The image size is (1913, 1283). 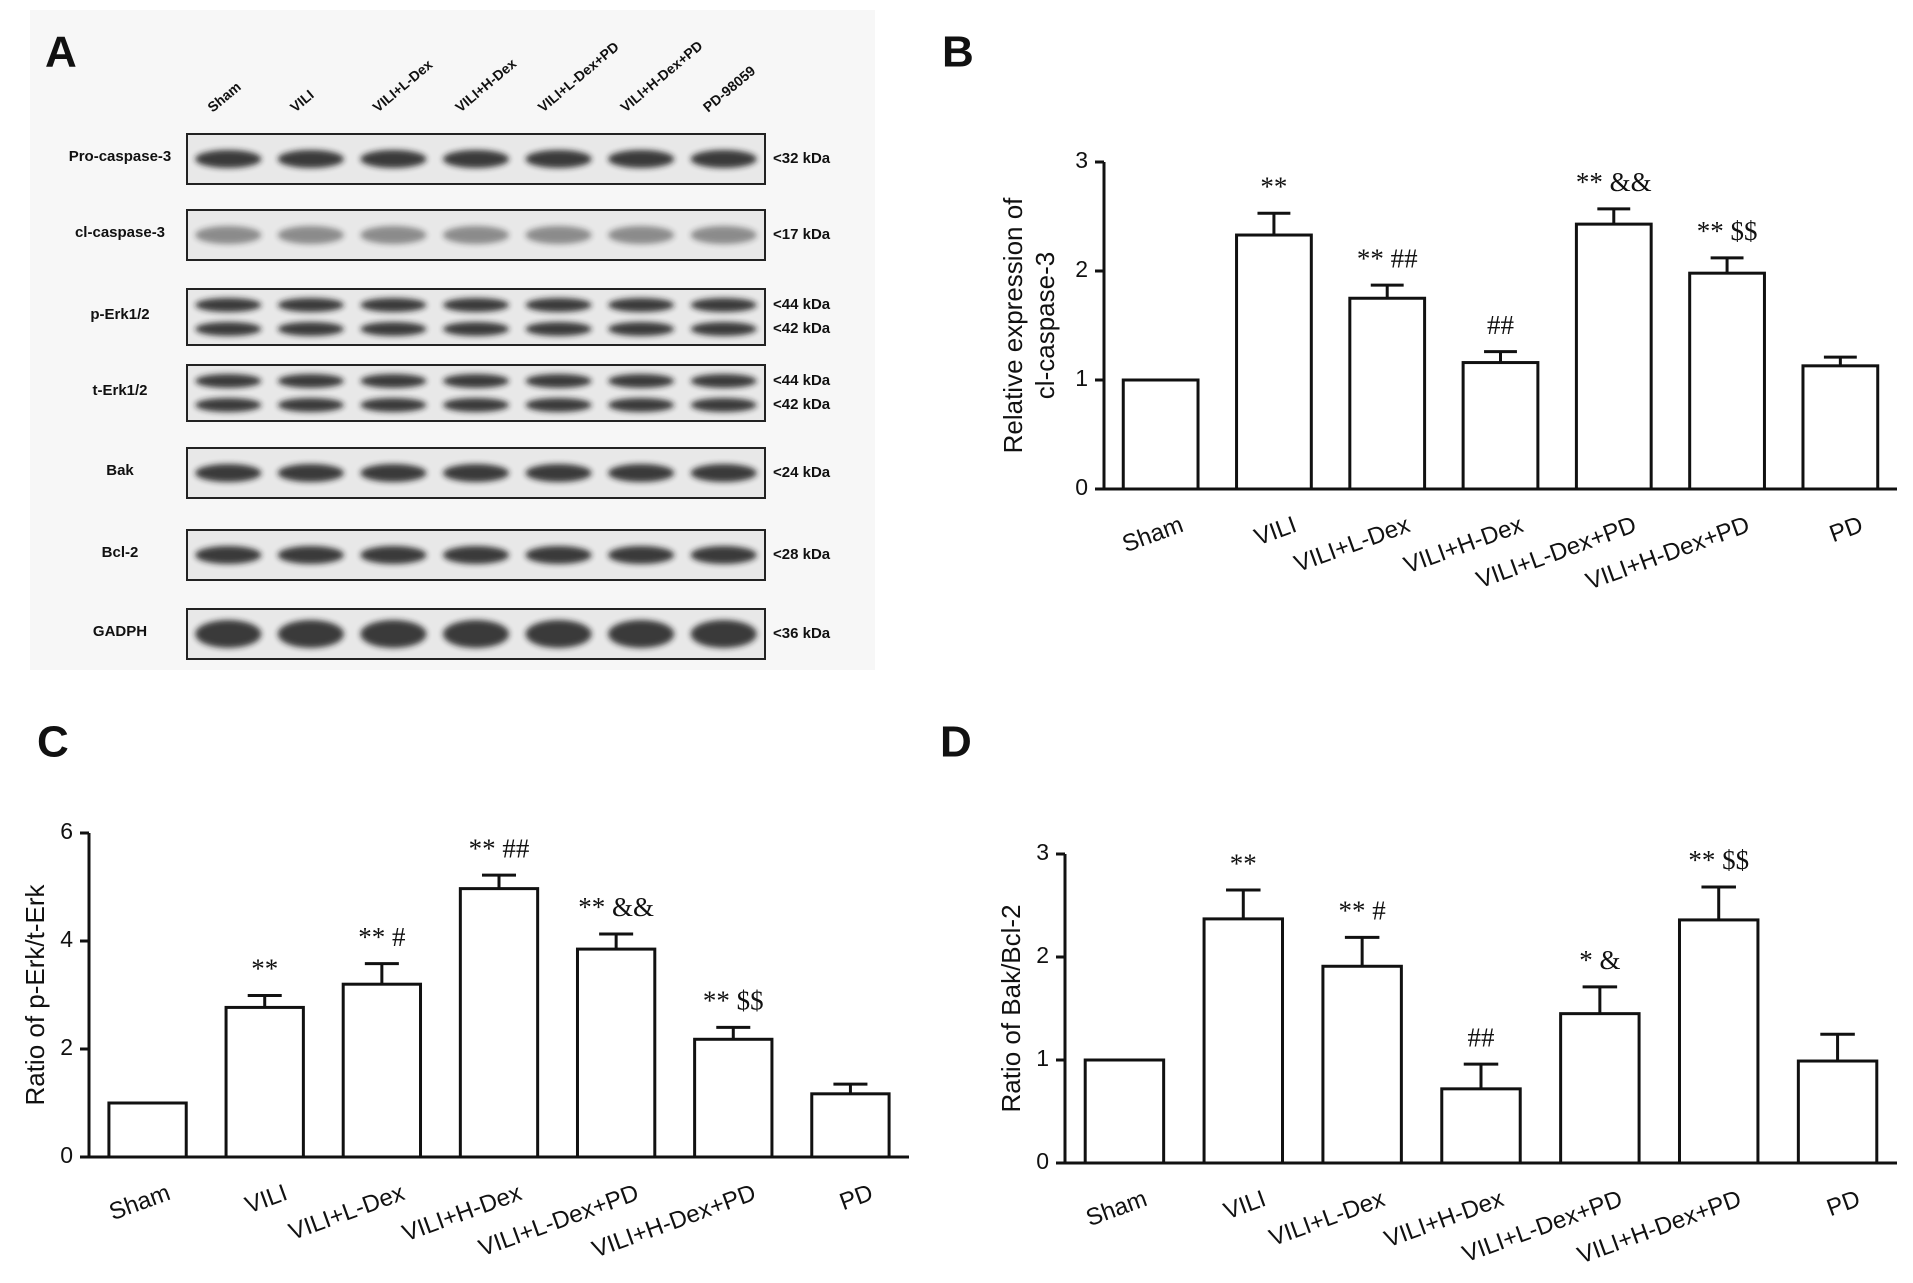 I want to click on y-axis-label: Relative expression of, so click(x=1013, y=325).